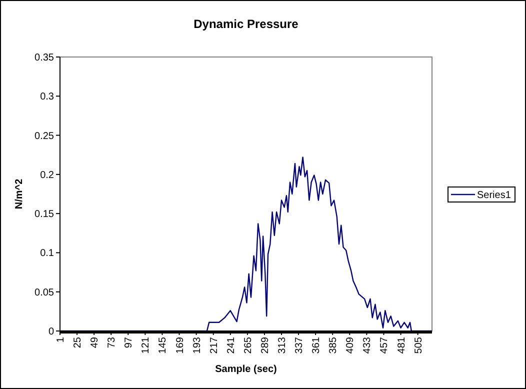 Image resolution: width=526 pixels, height=389 pixels. Describe the element at coordinates (47, 97) in the screenshot. I see `y-tick-label: 0.3` at that location.